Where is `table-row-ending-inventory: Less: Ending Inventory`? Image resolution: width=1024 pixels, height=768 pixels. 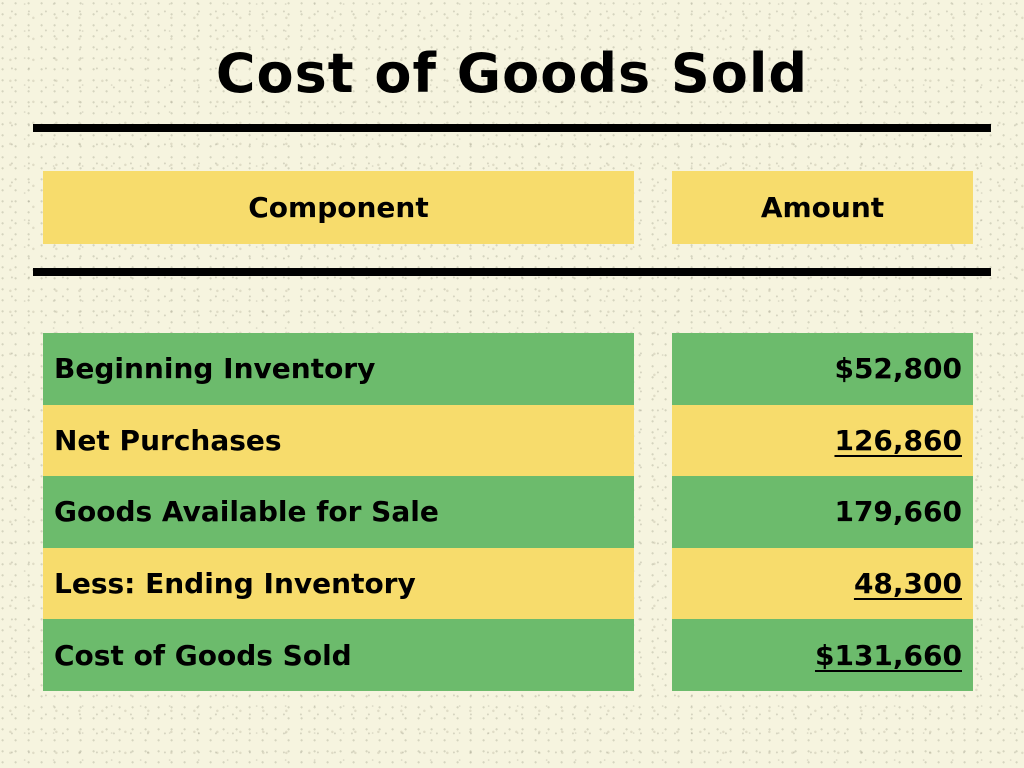
table-row-ending-inventory: Less: Ending Inventory is located at coordinates (338, 583).